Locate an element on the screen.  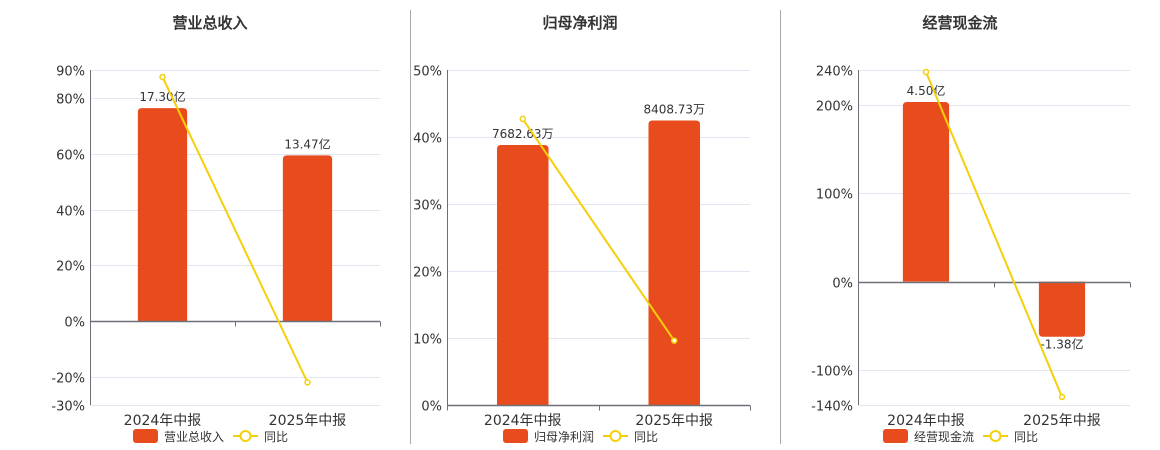
y-tick-label: 80% is located at coordinates (70, 100).